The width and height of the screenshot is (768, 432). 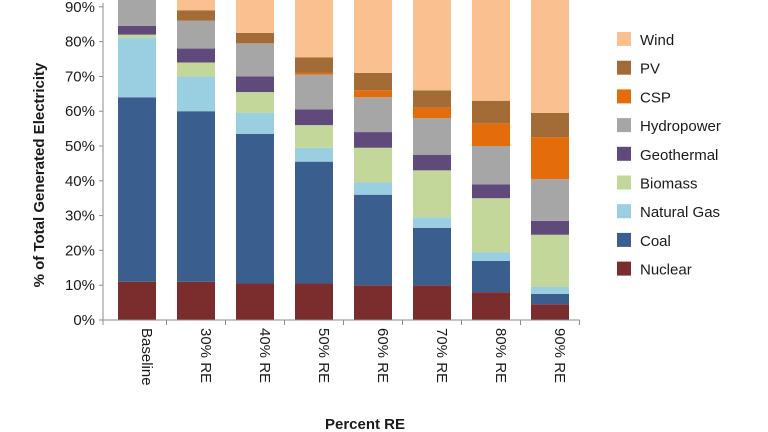 What do you see at coordinates (680, 126) in the screenshot?
I see `legend-label-hydropower: Hydropower` at bounding box center [680, 126].